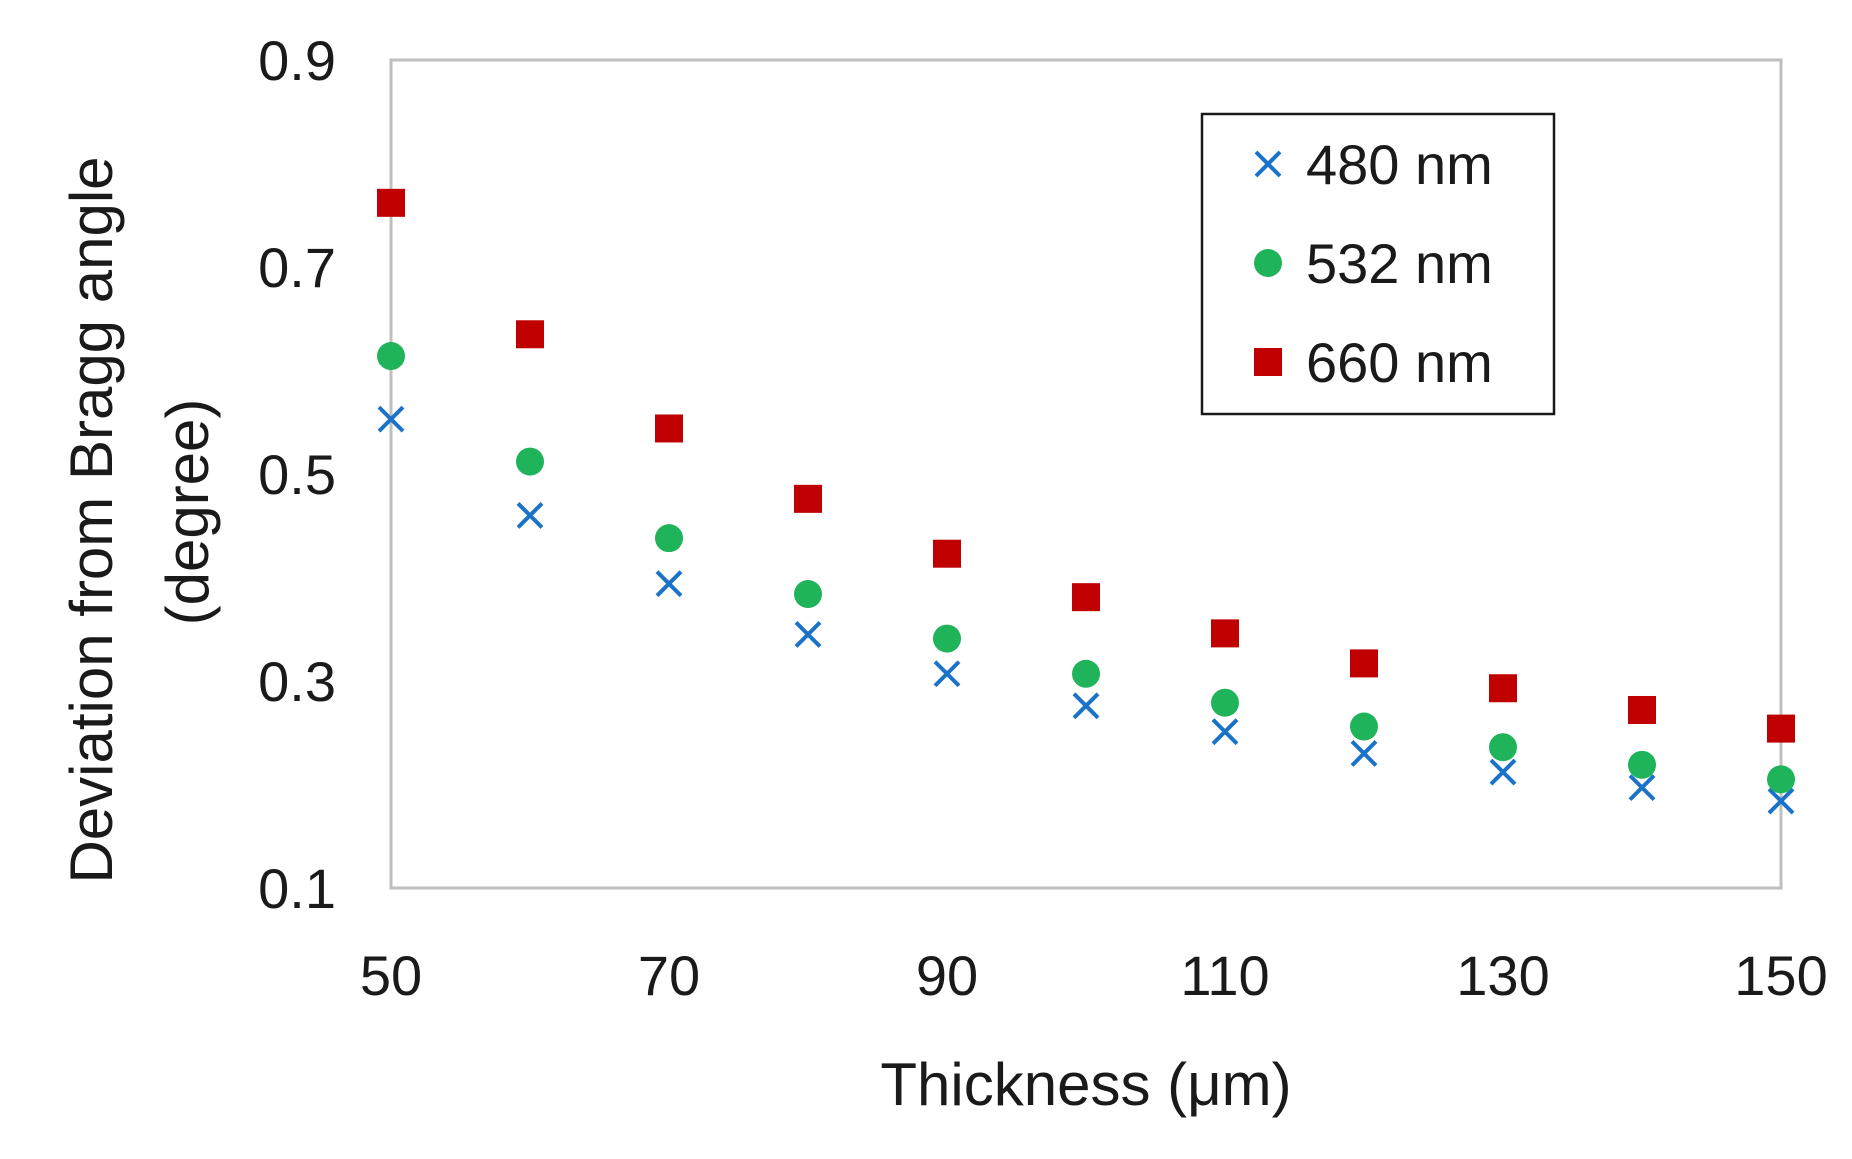 Image resolution: width=1852 pixels, height=1159 pixels. What do you see at coordinates (669, 975) in the screenshot?
I see `x-tick-label: 70` at bounding box center [669, 975].